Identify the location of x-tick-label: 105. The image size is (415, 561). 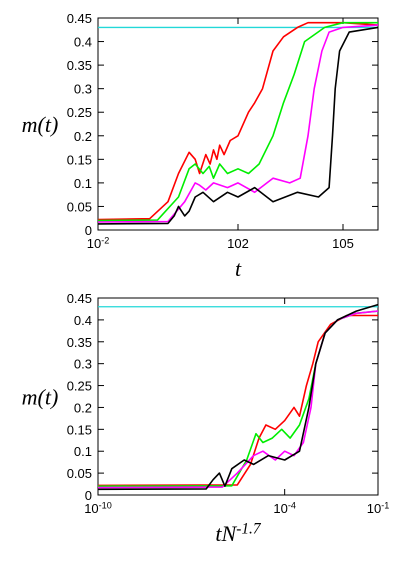
(343, 243).